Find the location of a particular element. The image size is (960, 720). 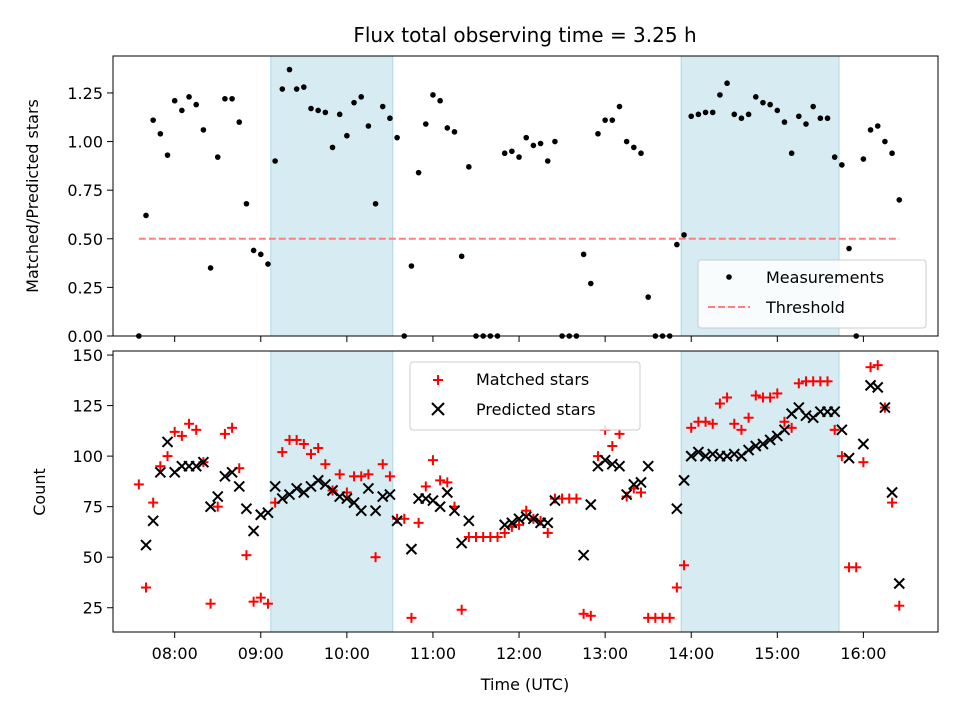

count-y-tick-label: 50 is located at coordinates (93, 557).